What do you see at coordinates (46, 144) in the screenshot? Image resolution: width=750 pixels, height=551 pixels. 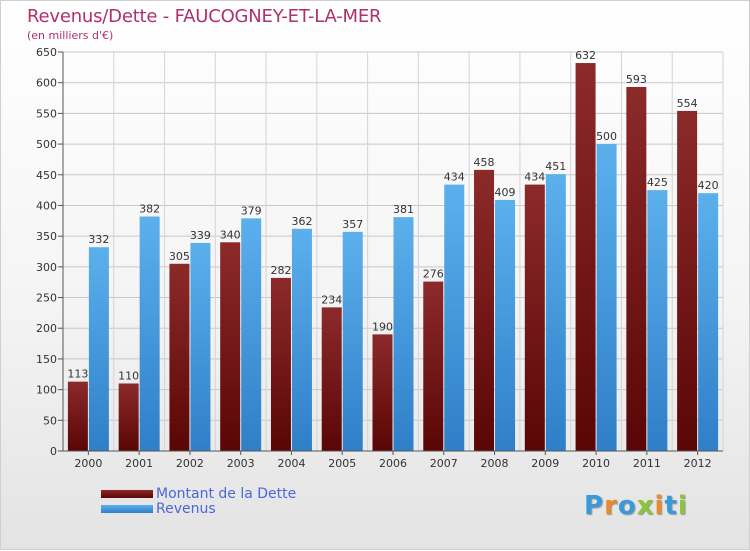 I see `y-tick-label-500: 500` at bounding box center [46, 144].